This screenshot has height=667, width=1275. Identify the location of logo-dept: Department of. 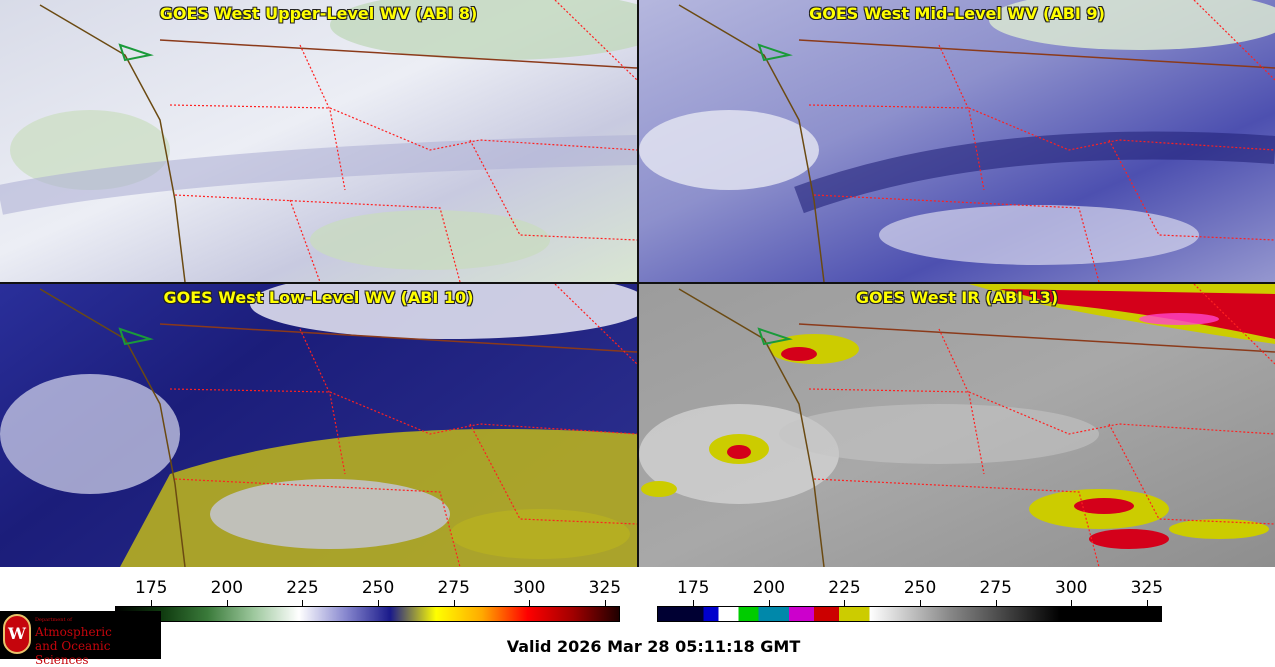
(53, 620).